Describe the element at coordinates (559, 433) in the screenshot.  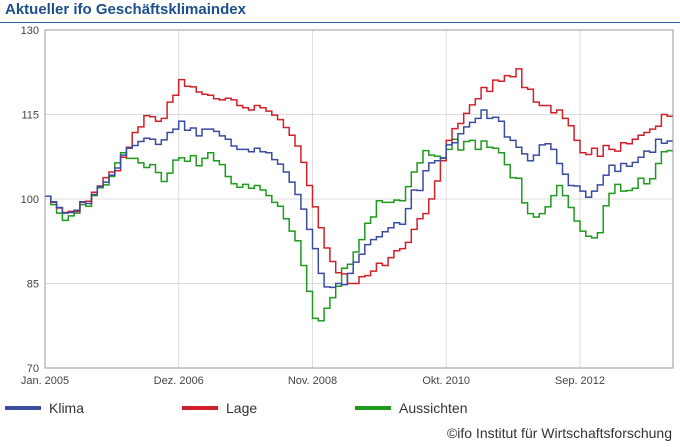
I see `copyright-notice: ©ifo Institut für Wirtschaftsforschung` at that location.